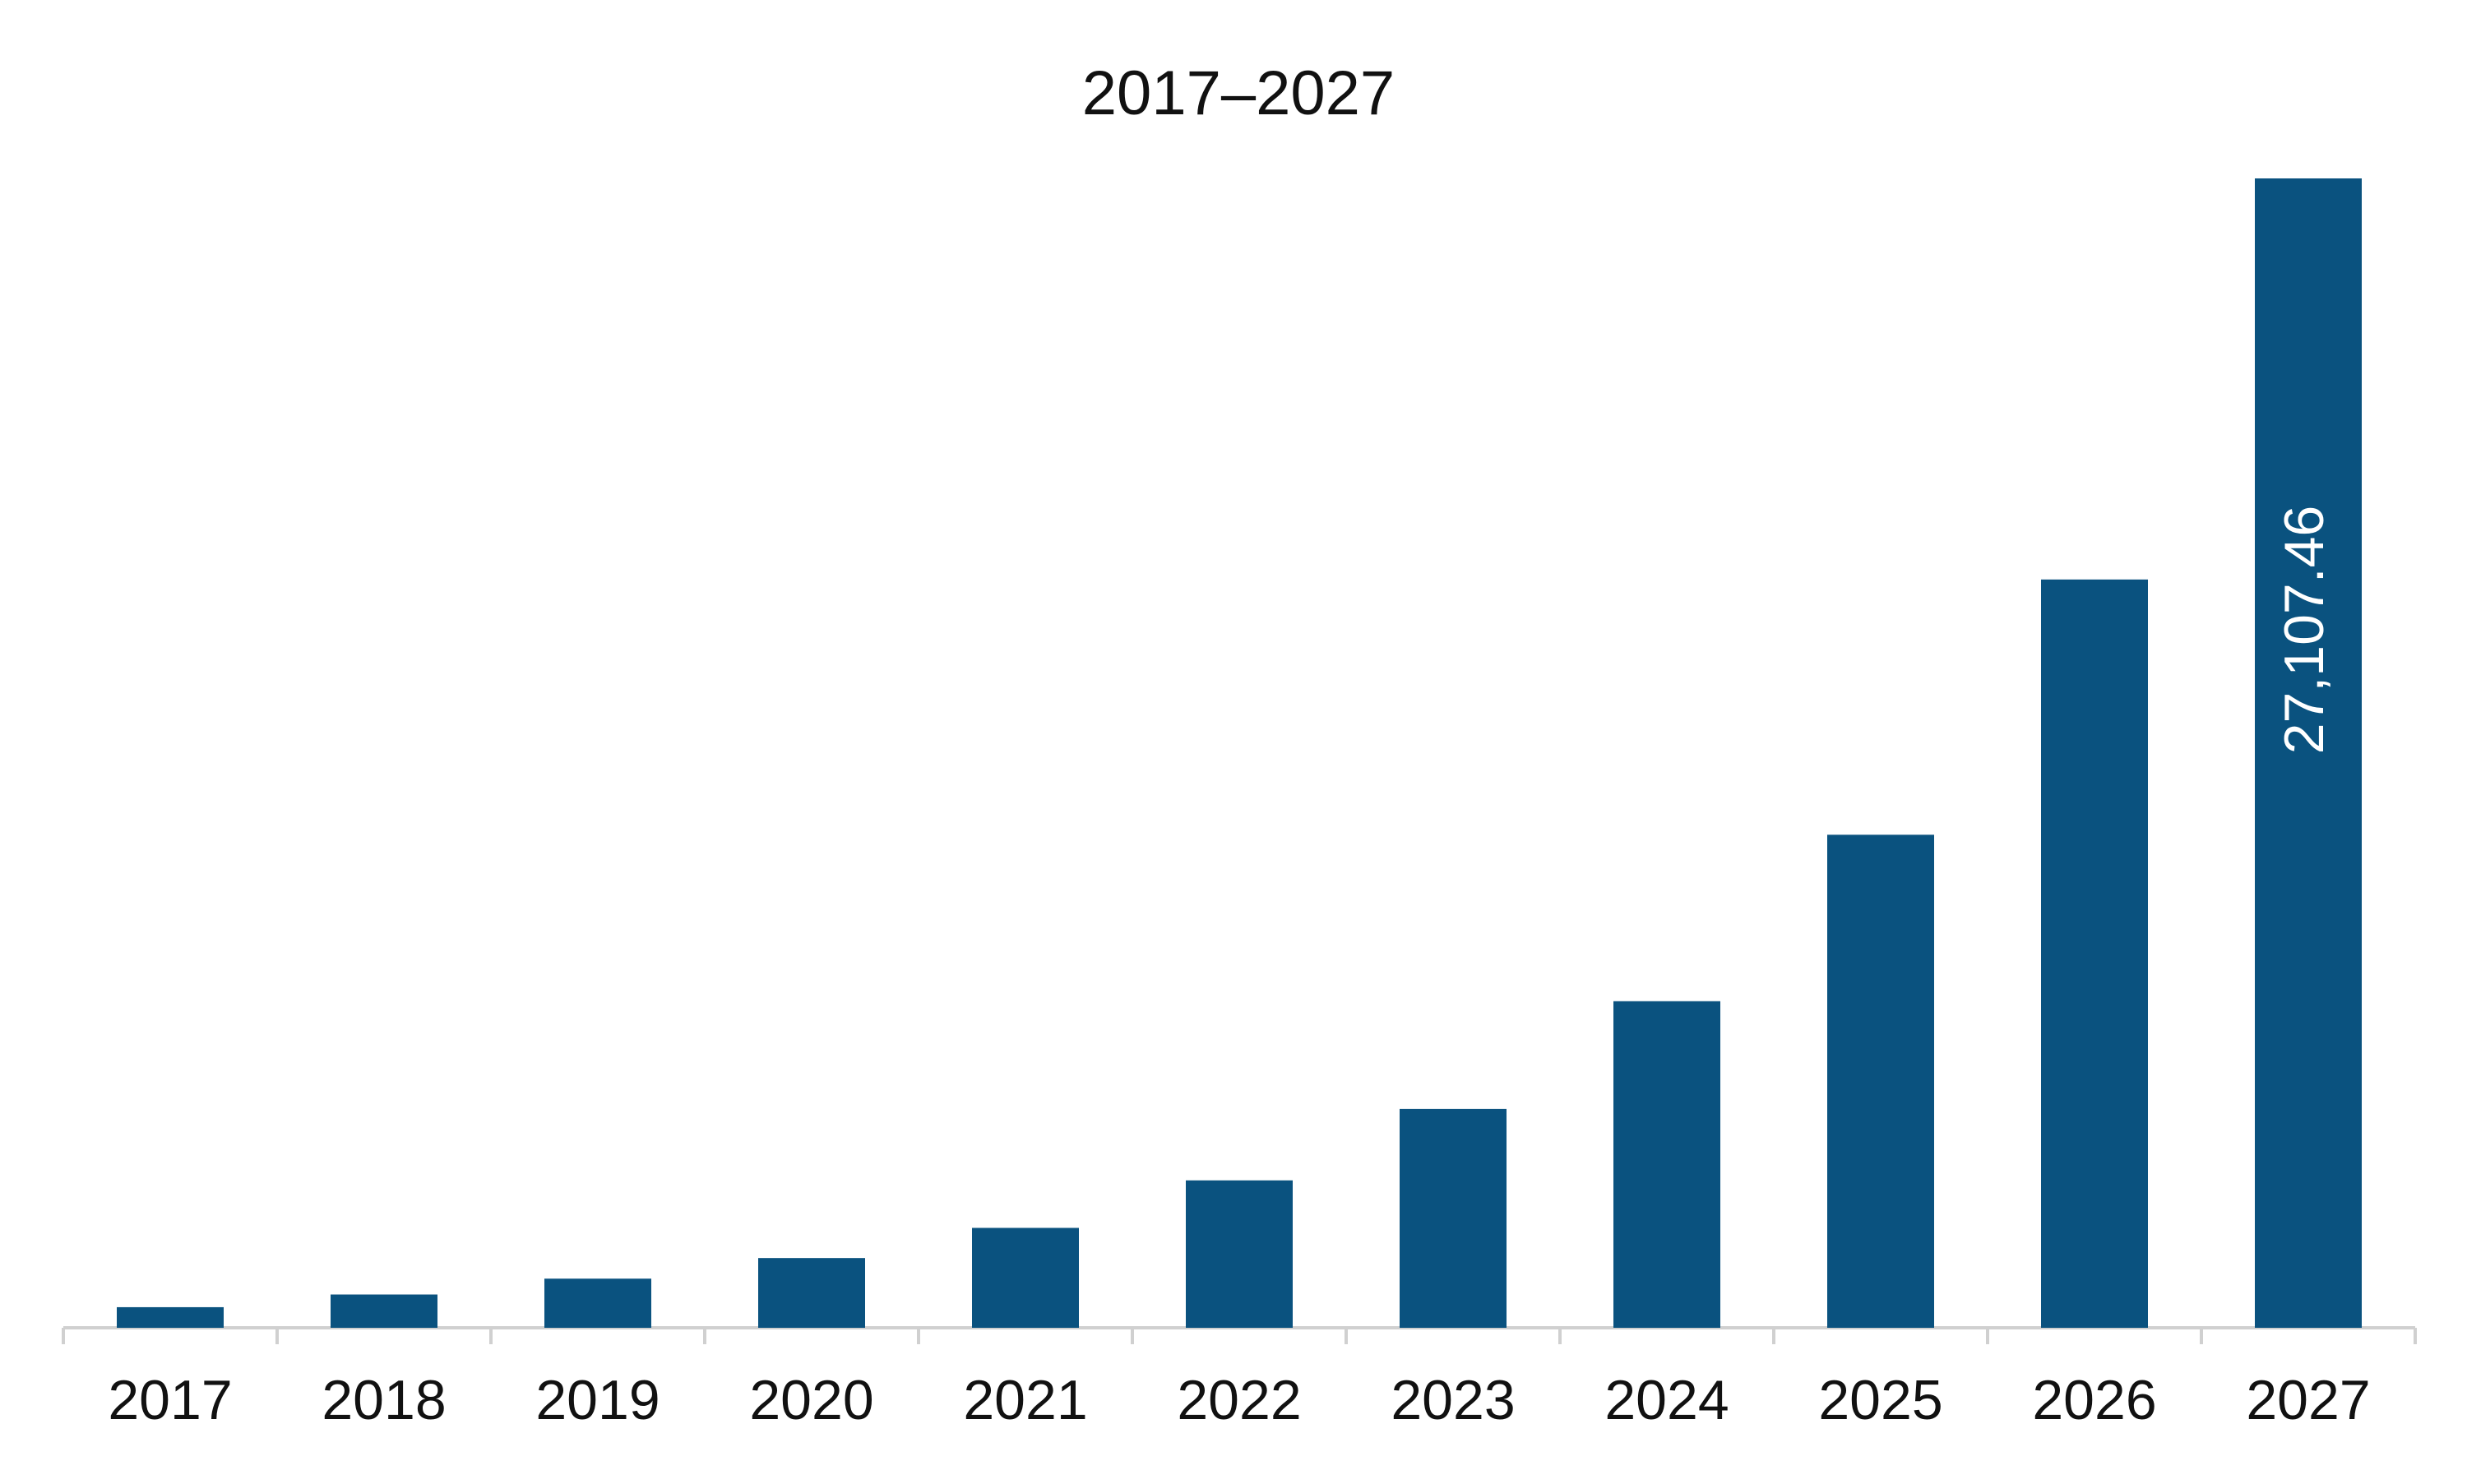 This screenshot has height=1484, width=2467. What do you see at coordinates (1238, 93) in the screenshot?
I see `chart-title: 2017–2027` at bounding box center [1238, 93].